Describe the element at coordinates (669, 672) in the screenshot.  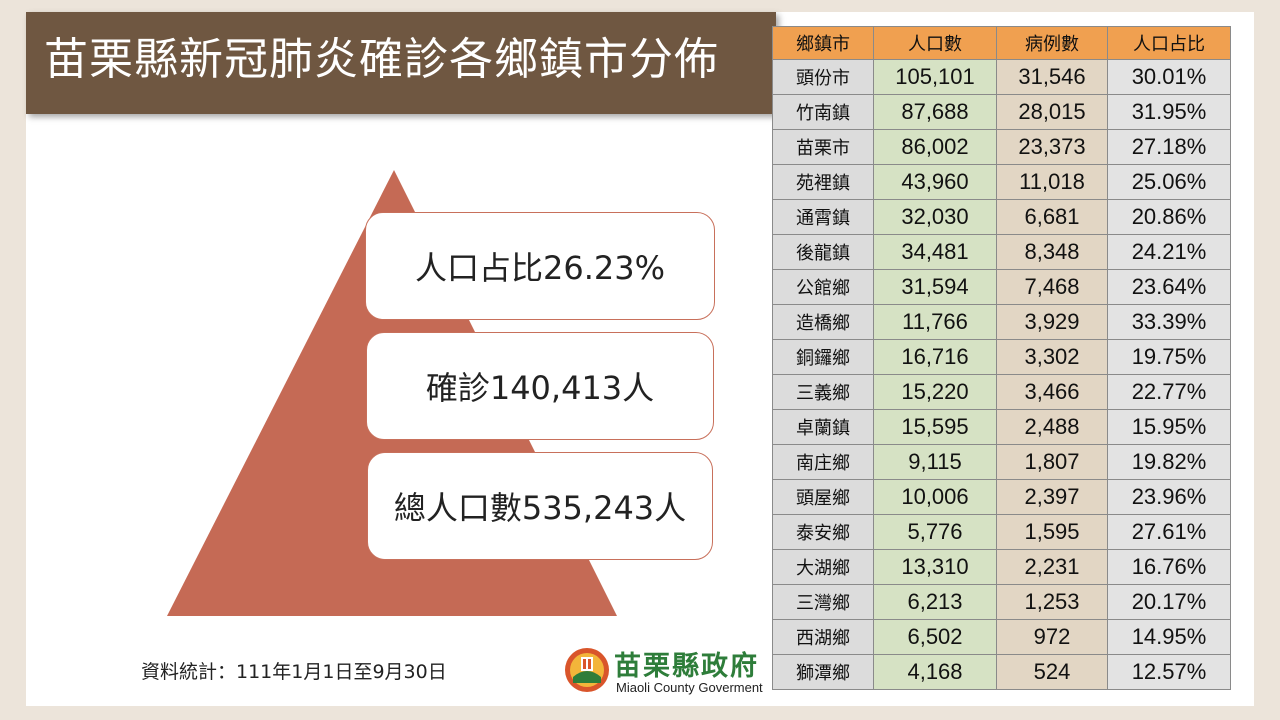
I see `county-logo: 苗栗縣政府 Miaoli County Goverment` at that location.